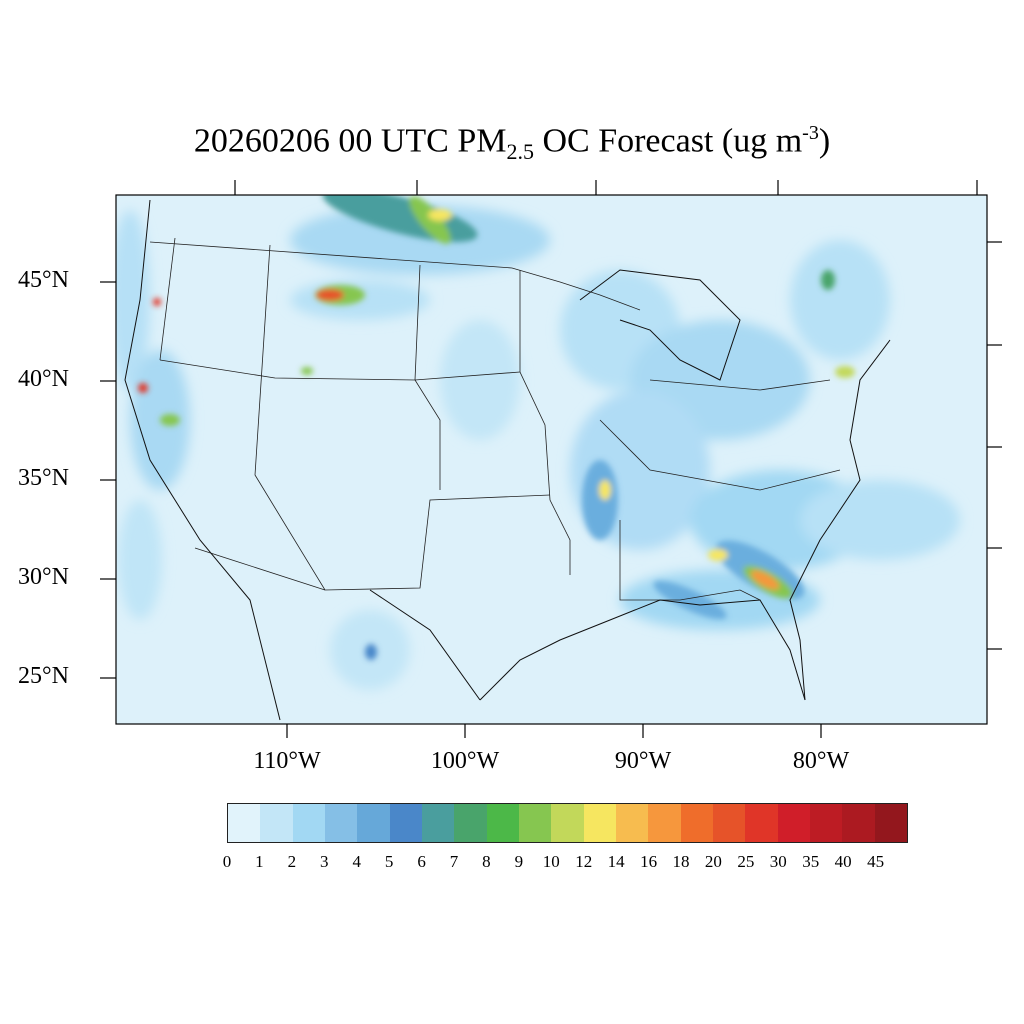 This screenshot has width=1024, height=1024. Describe the element at coordinates (584, 861) in the screenshot. I see `colorbar-tick-label: 12` at that location.